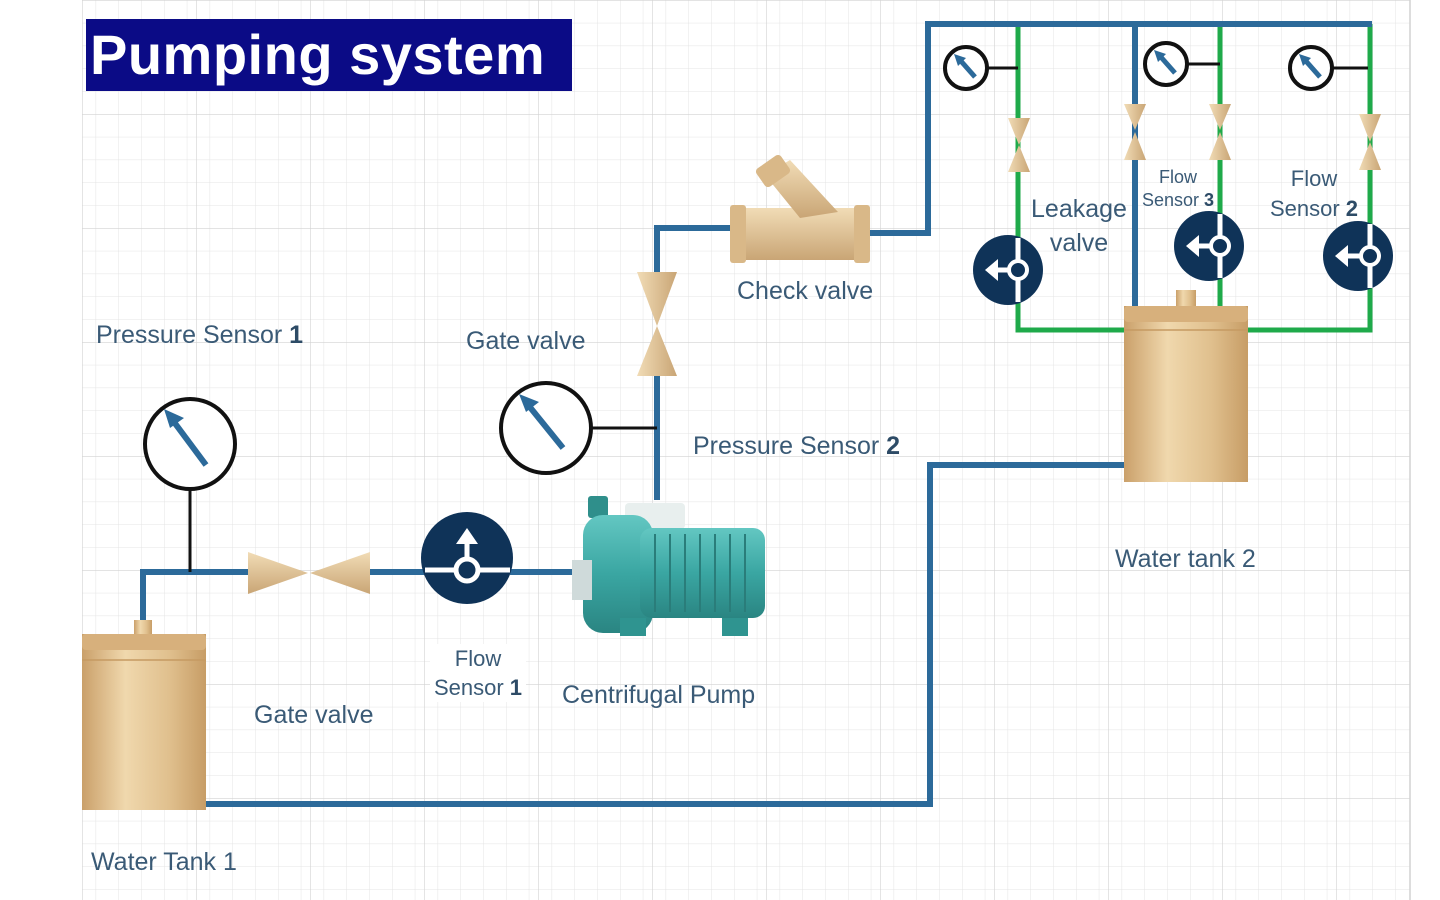 The image size is (1440, 900). What do you see at coordinates (805, 291) in the screenshot?
I see `check-valve-label: Check valve` at bounding box center [805, 291].